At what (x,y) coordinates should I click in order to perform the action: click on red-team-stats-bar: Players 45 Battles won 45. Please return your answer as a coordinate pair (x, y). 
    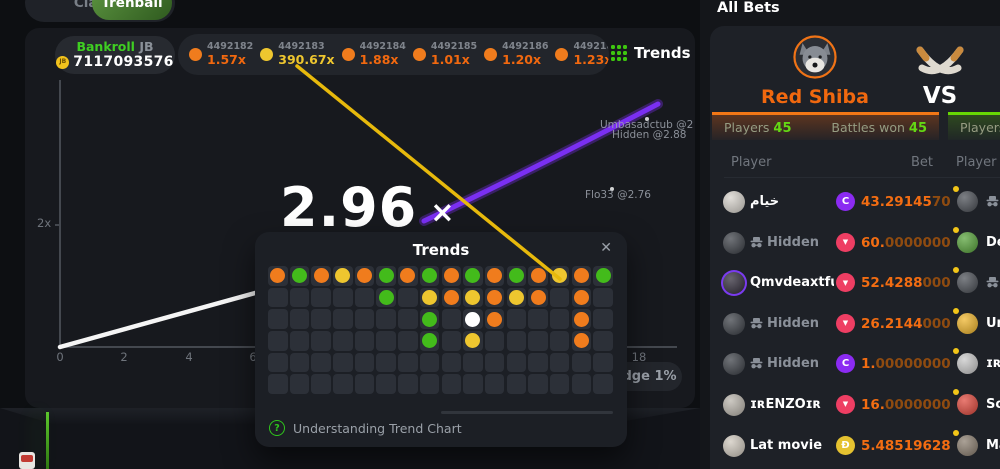
    Looking at the image, I should click on (825, 126).